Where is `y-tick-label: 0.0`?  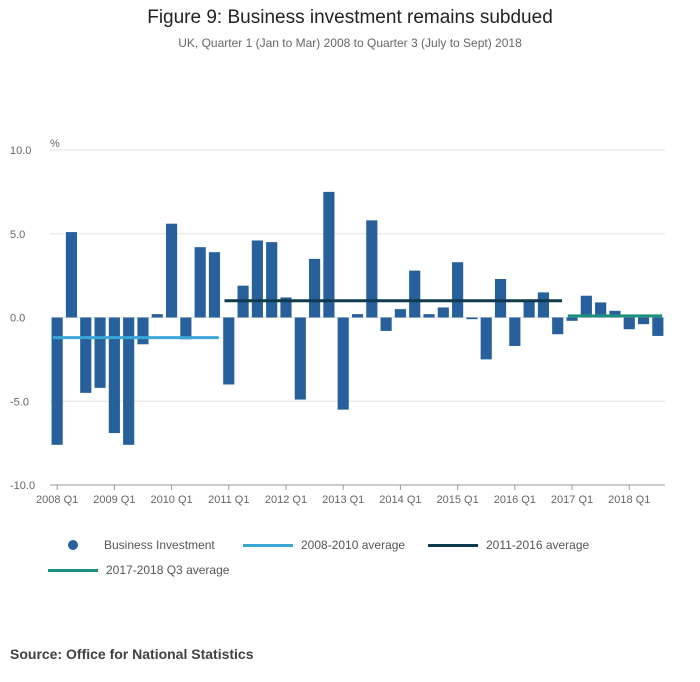
y-tick-label: 0.0 is located at coordinates (17, 319).